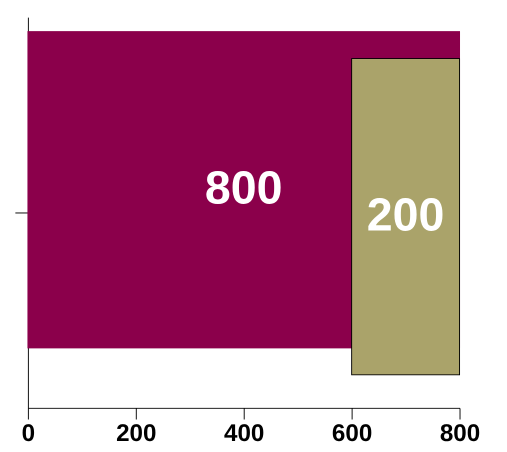  I want to click on x-tick-label: 600, so click(352, 433).